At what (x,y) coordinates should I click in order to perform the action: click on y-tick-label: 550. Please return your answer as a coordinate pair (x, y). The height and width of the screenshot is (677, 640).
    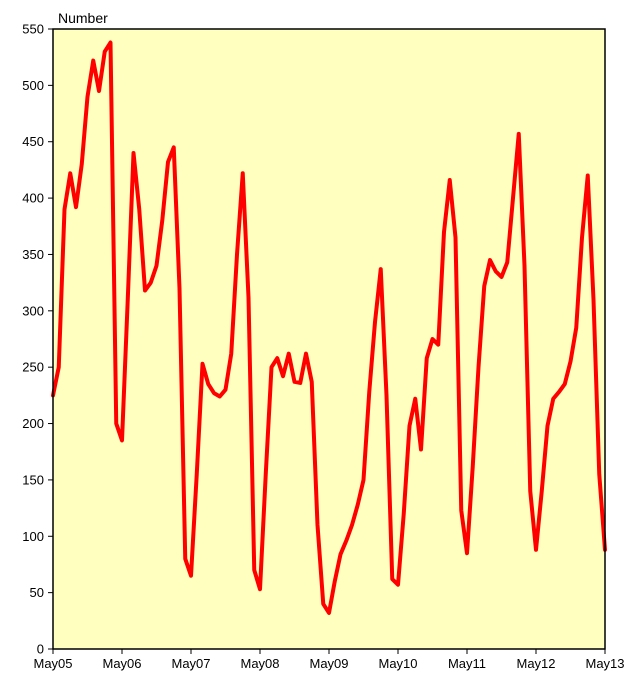
    Looking at the image, I should click on (33, 29).